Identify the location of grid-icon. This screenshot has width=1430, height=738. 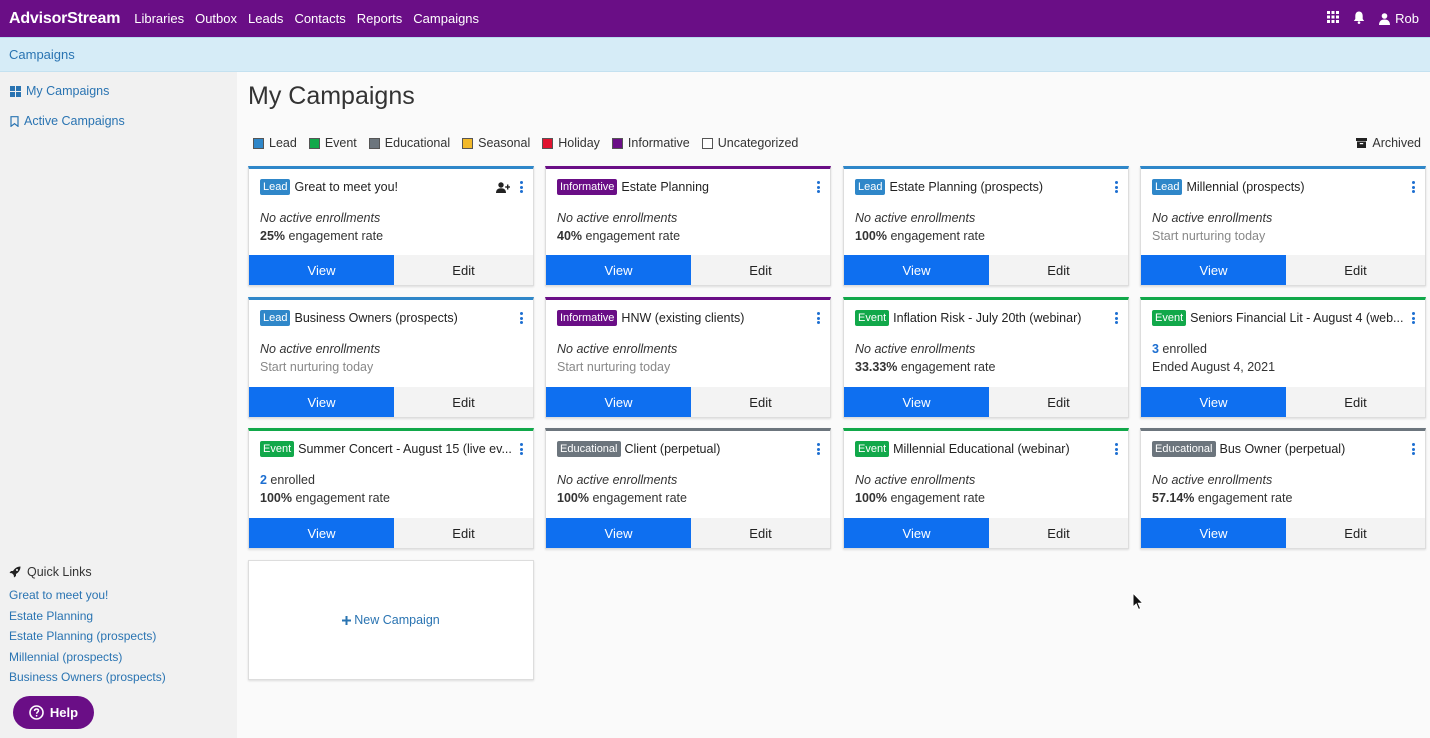
(1333, 18).